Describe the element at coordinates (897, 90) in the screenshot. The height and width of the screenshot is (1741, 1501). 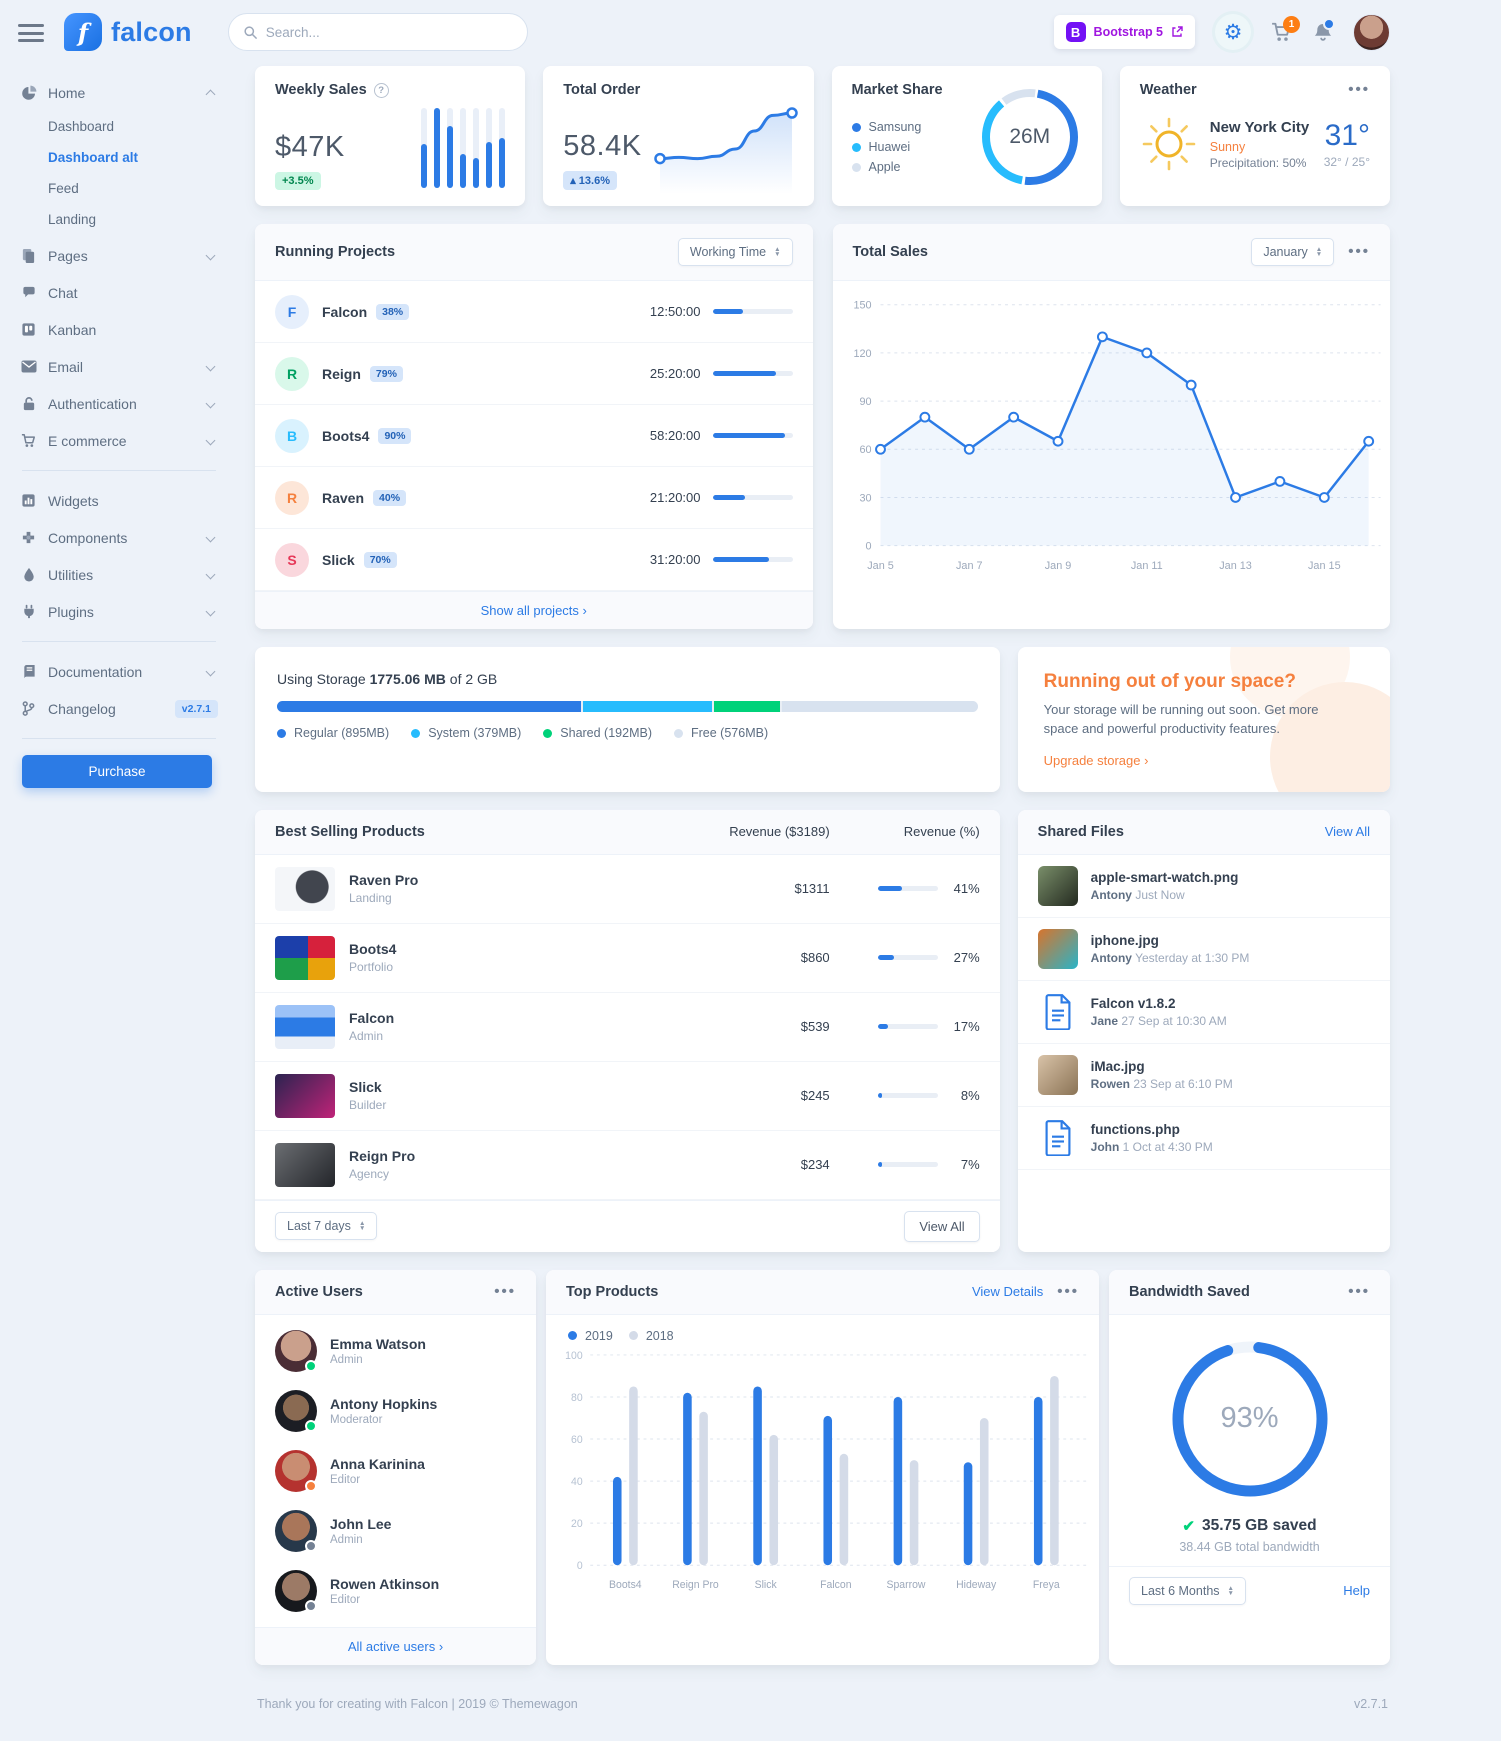
I see `market-share-title: Market Share` at that location.